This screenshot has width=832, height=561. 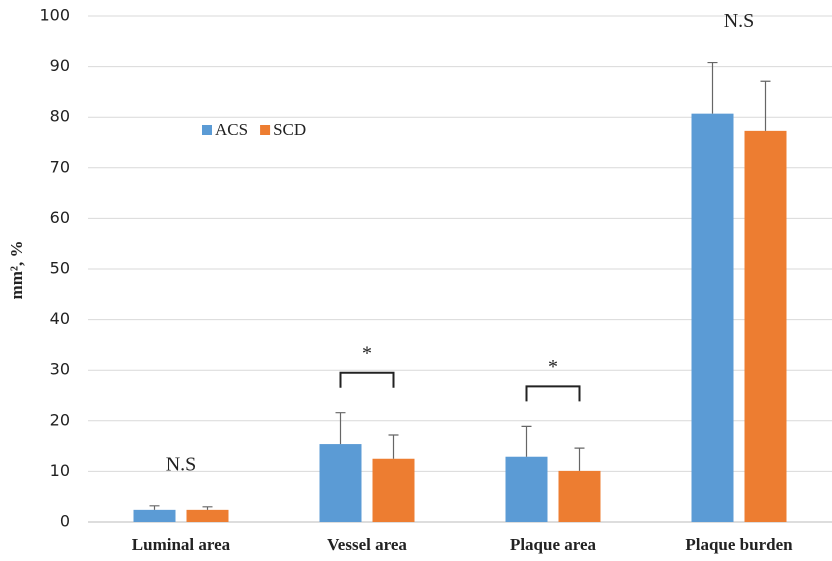 What do you see at coordinates (553, 544) in the screenshot?
I see `x-tick-label: Plaque area` at bounding box center [553, 544].